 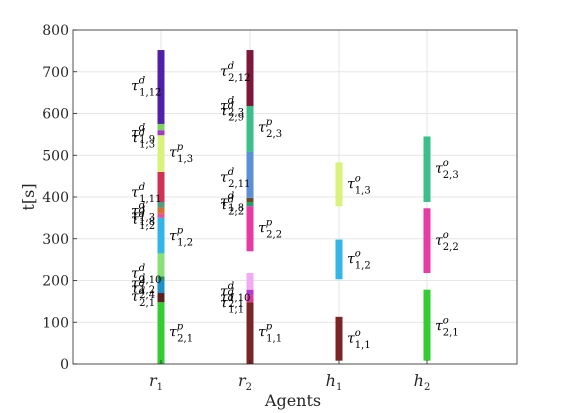 What do you see at coordinates (146, 86) in the screenshot?
I see `segment-label-r1-13: τd 1,12` at bounding box center [146, 86].